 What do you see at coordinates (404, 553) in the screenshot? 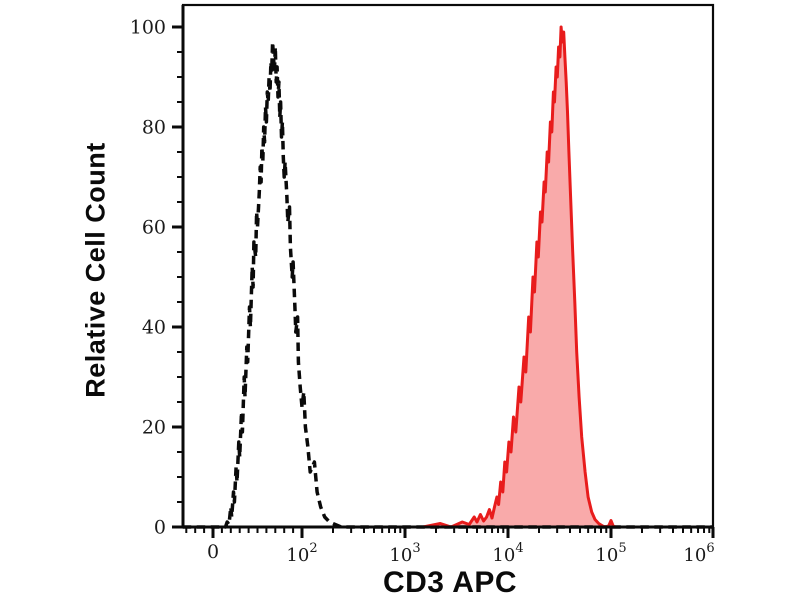
I see `x-tick-label: 10³` at bounding box center [404, 553].